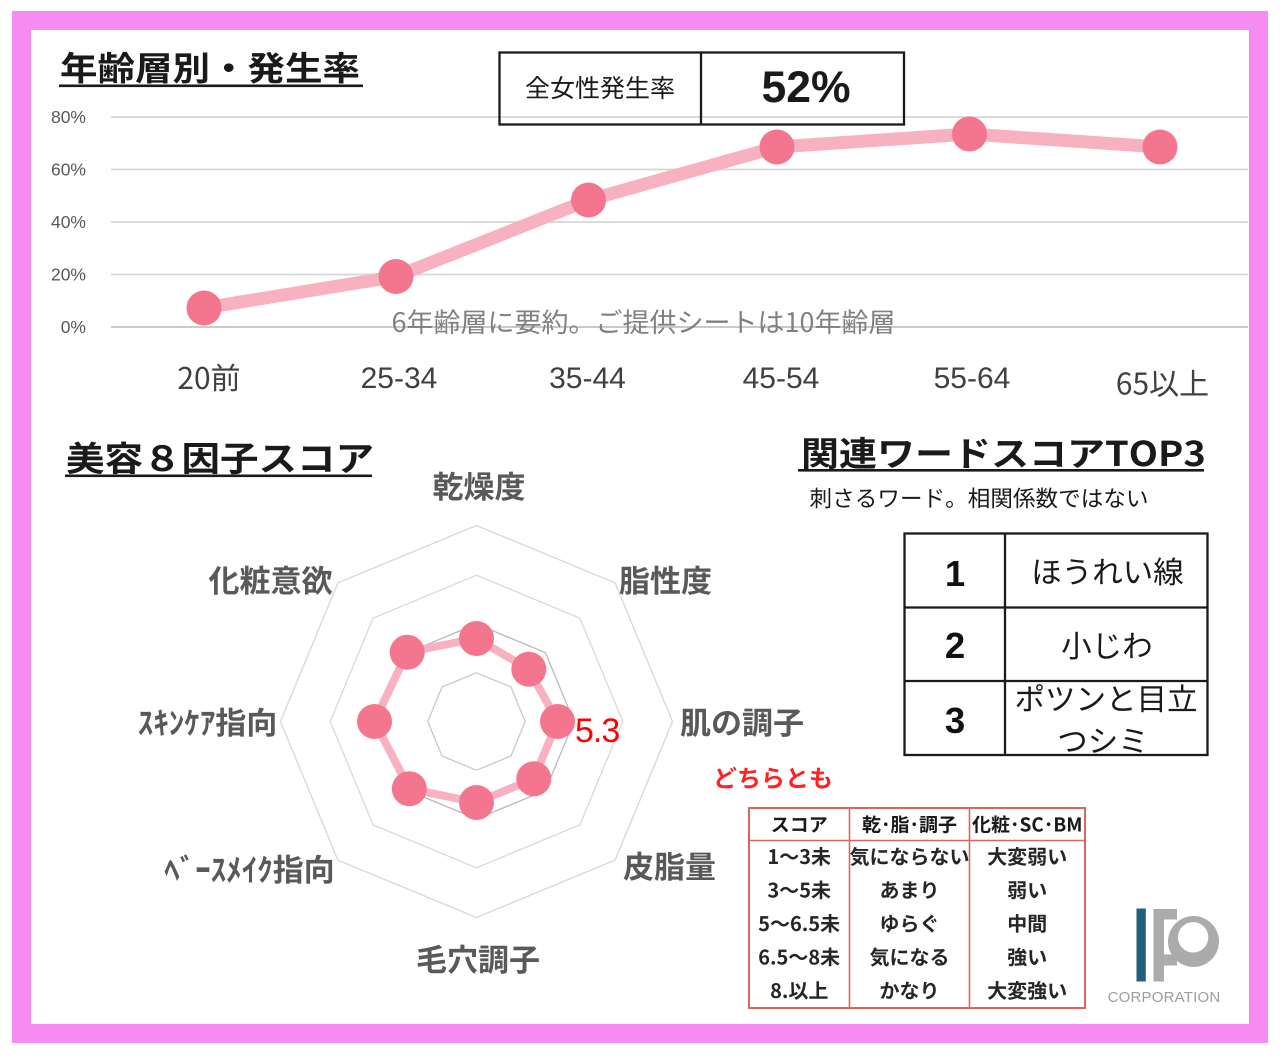  Describe the element at coordinates (805, 87) in the screenshot. I see `svg-text: 52%` at that location.